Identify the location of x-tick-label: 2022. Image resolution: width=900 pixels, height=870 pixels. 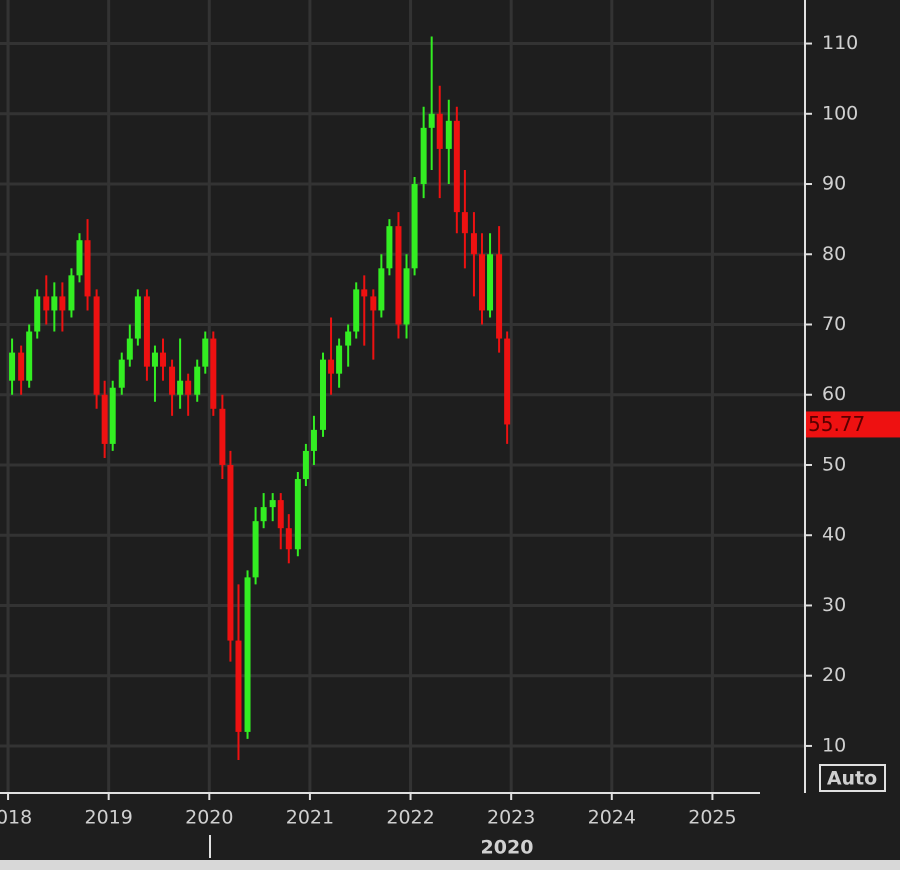
(410, 818).